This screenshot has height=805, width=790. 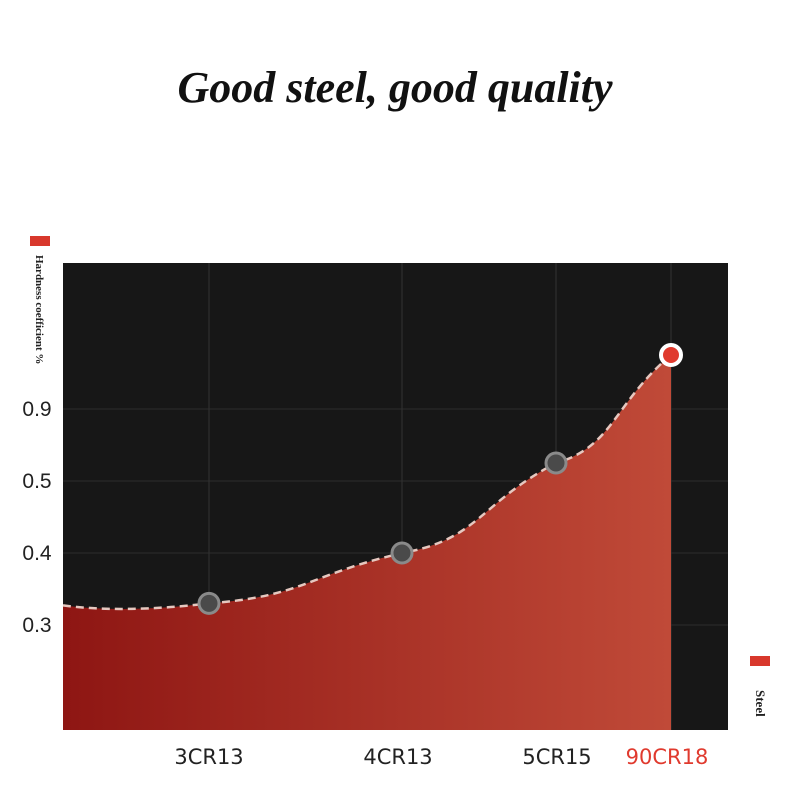 What do you see at coordinates (397, 757) in the screenshot?
I see `x-tick-label: 4CR13` at bounding box center [397, 757].